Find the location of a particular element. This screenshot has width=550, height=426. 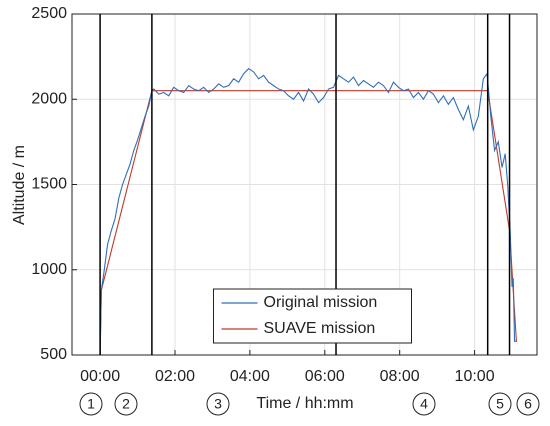

x-tick-label: 08:00 is located at coordinates (400, 376).